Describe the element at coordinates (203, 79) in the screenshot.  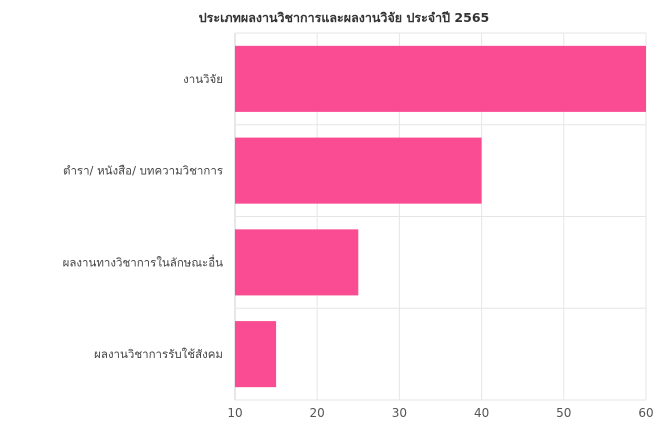
I see `category-label: งานวิจัย` at that location.